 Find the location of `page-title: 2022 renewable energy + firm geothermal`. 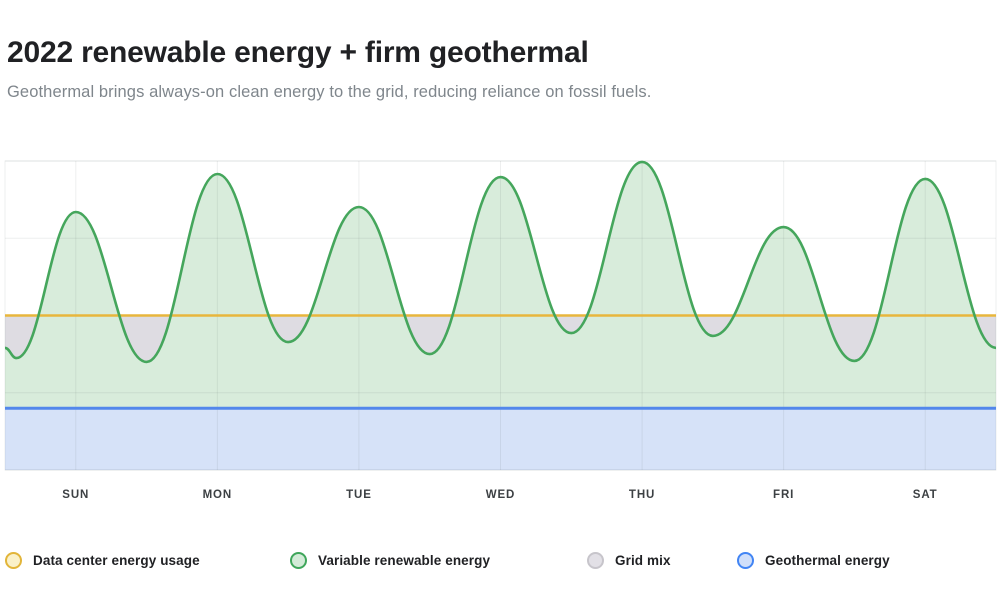

page-title: 2022 renewable energy + firm geothermal is located at coordinates (298, 52).